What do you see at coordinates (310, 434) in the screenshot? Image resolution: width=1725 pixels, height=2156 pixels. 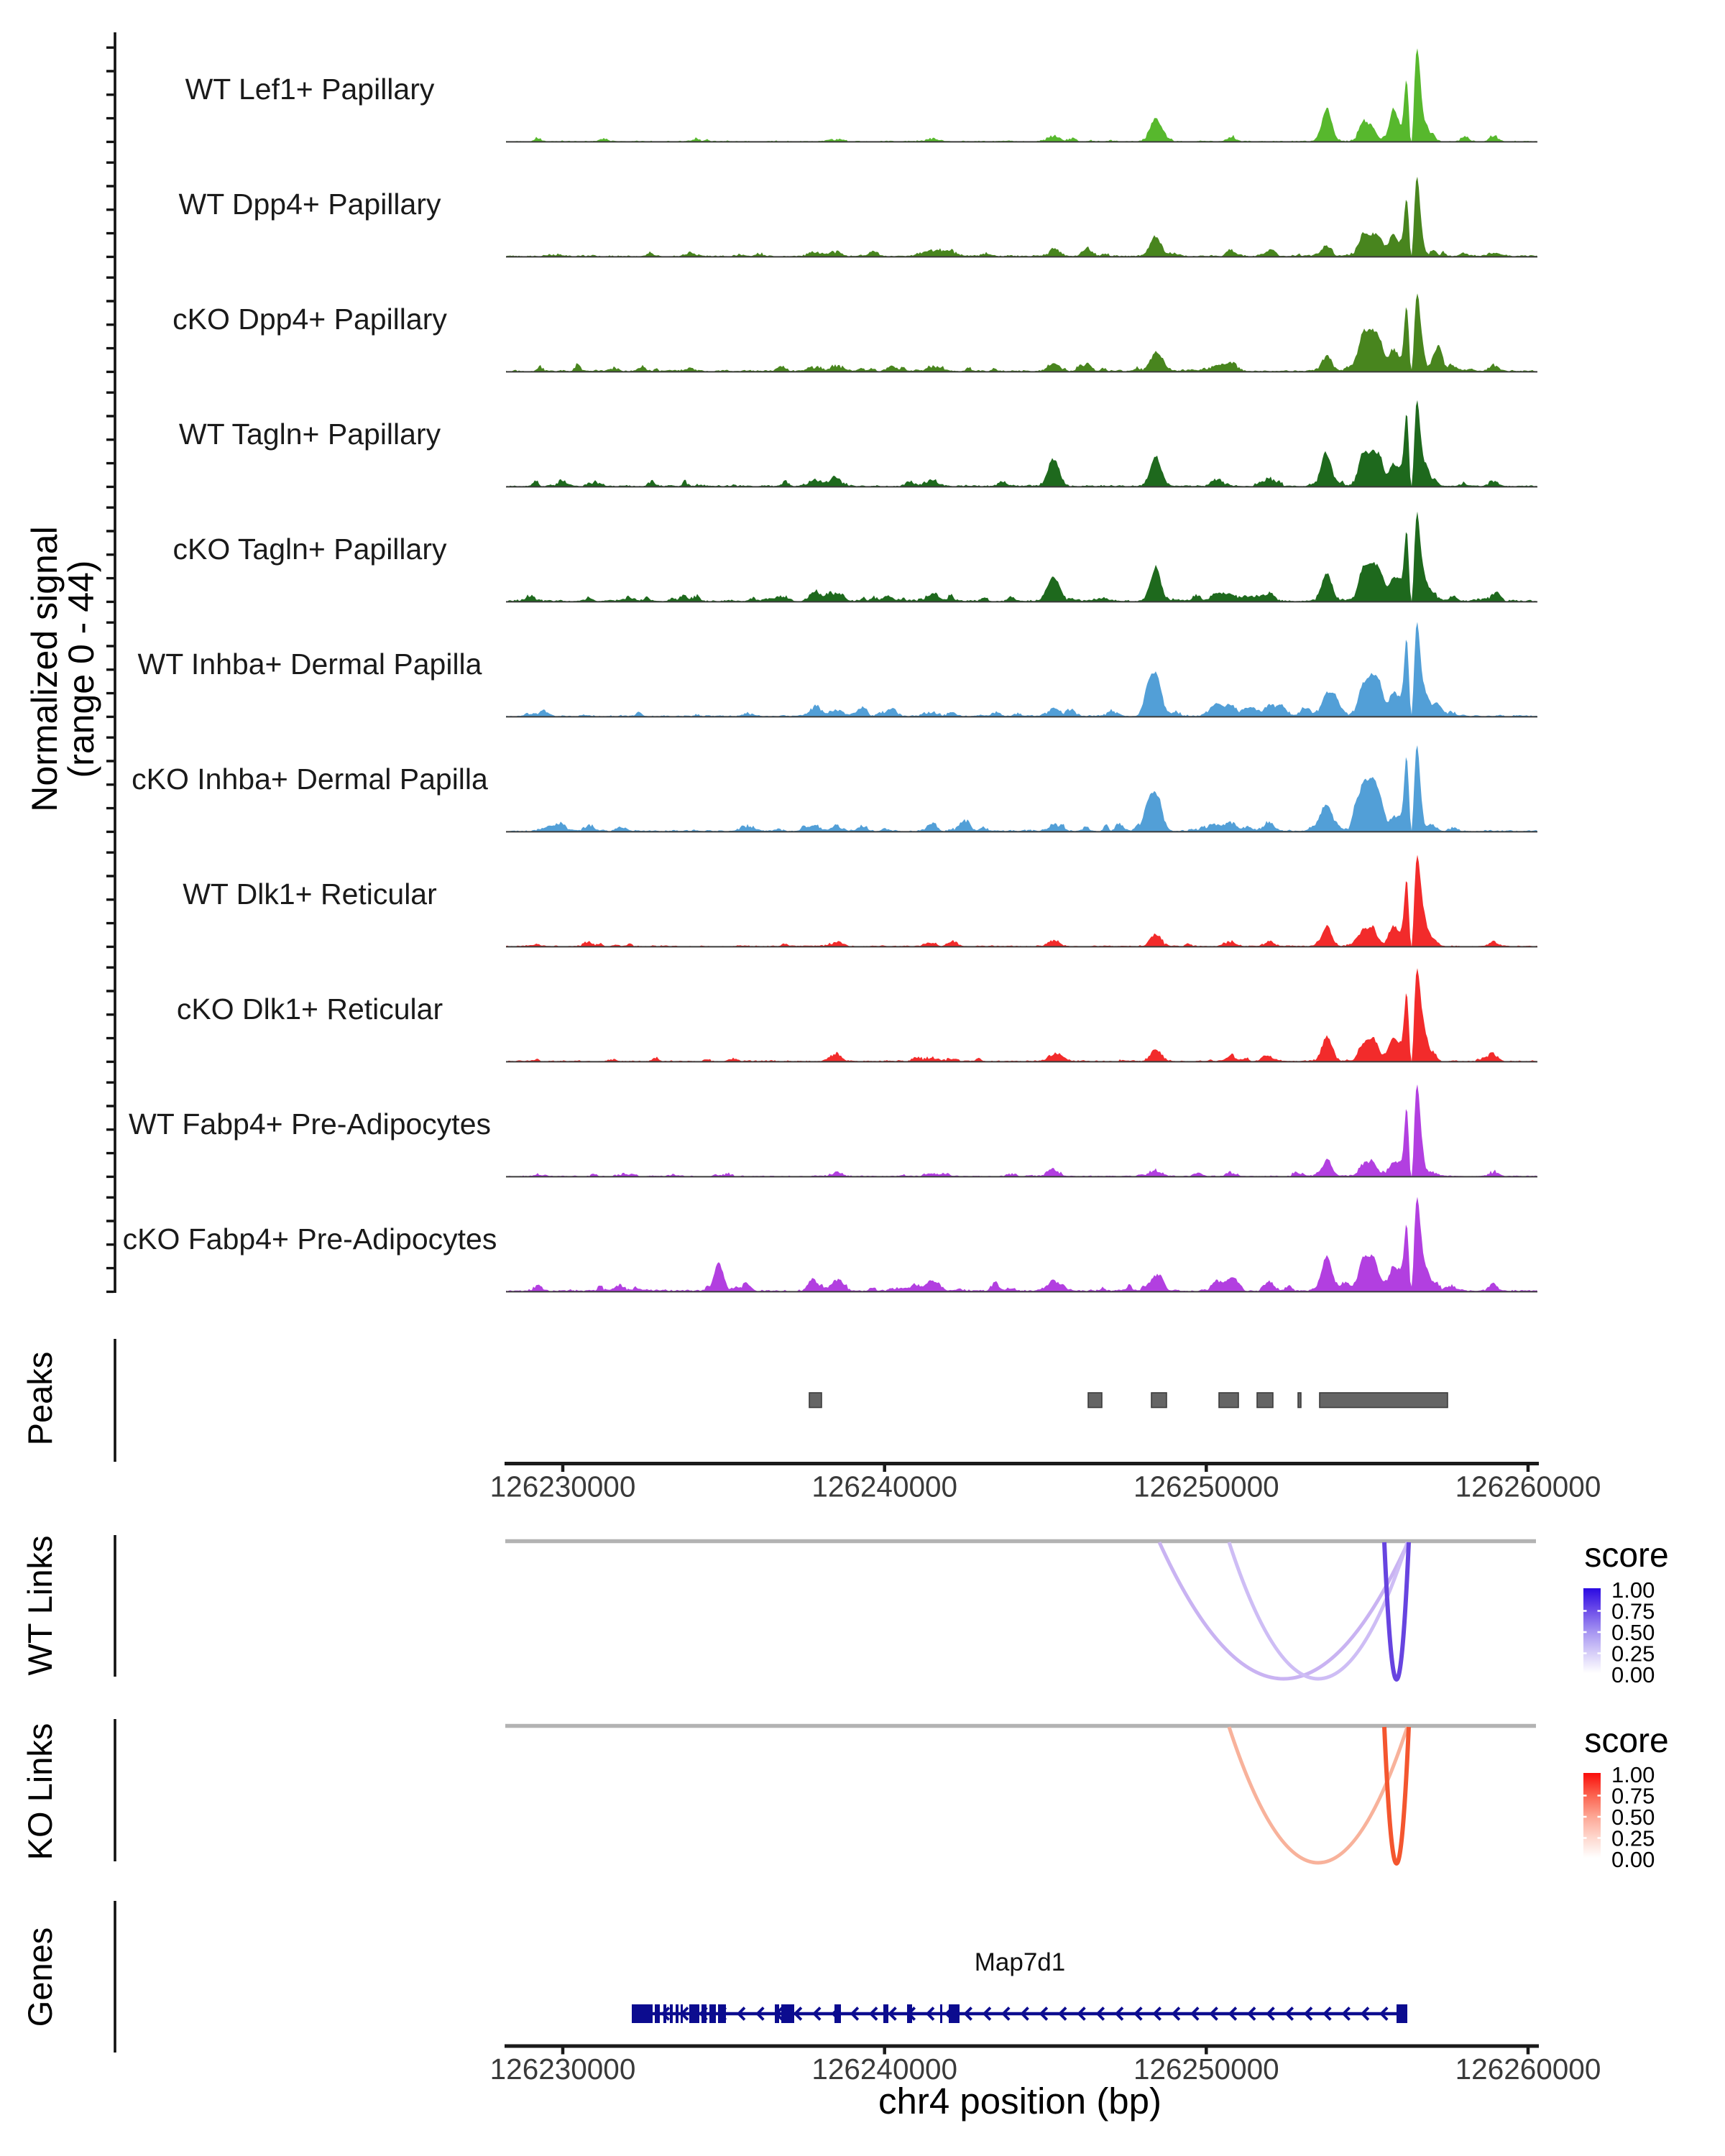 I see `svg-text: WT Tagln+ Papillary` at bounding box center [310, 434].